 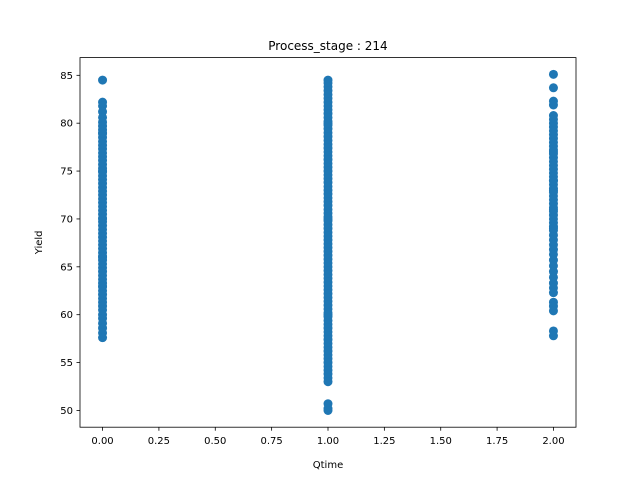 I want to click on x-tick-label: 0.00, so click(x=102, y=441).